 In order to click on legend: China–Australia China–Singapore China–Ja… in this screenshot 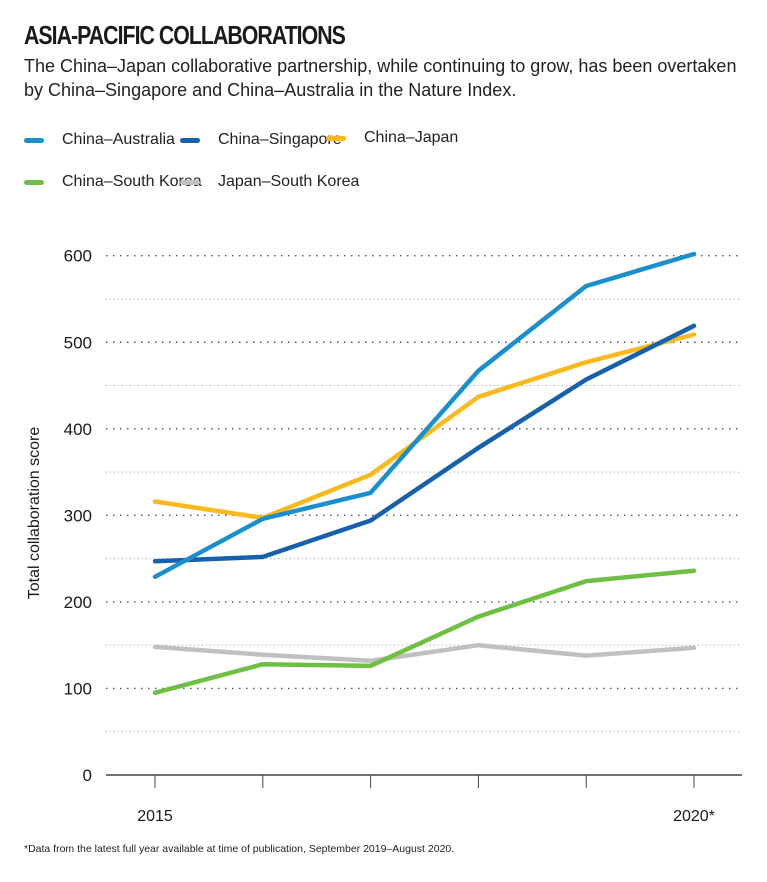, I will do `click(386, 163)`.